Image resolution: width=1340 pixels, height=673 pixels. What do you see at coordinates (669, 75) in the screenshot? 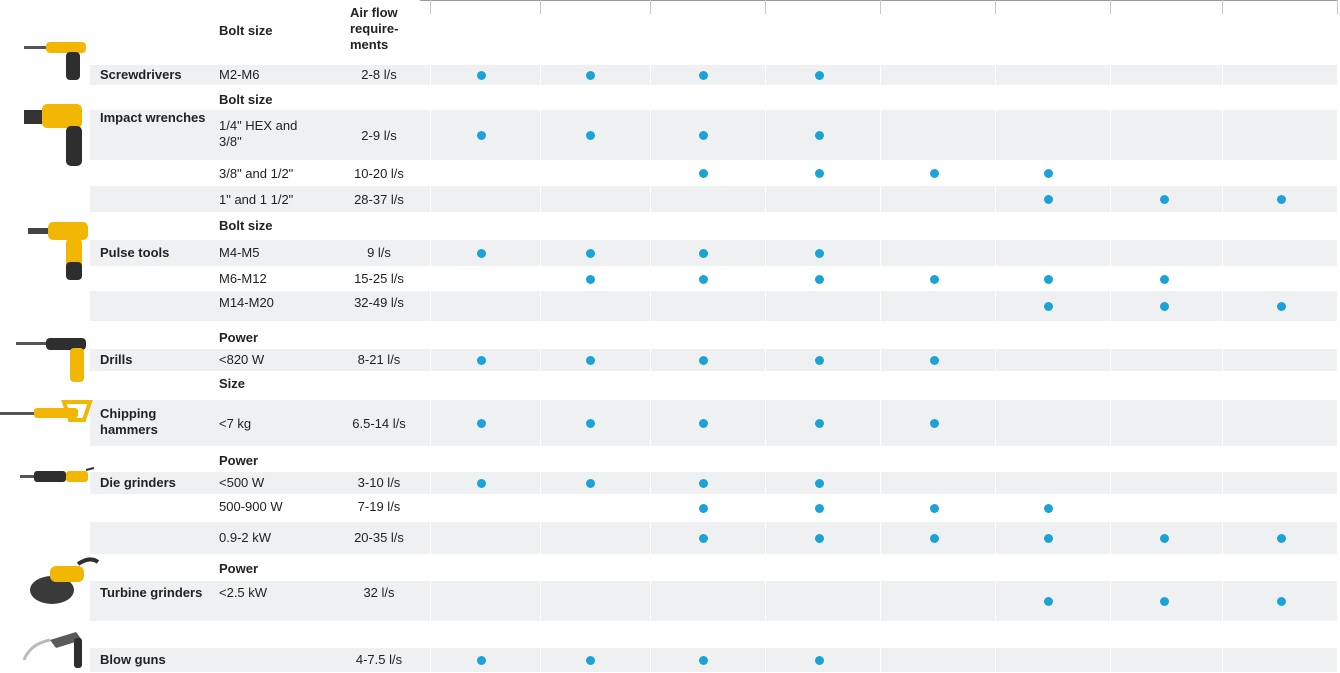
I see `table-row: Screwdrivers M2-M6 2-8 l/s` at bounding box center [669, 75].